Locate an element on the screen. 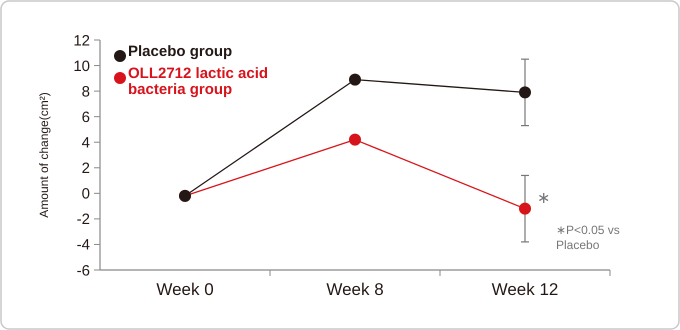  y-tick-label: -2 is located at coordinates (83, 219).